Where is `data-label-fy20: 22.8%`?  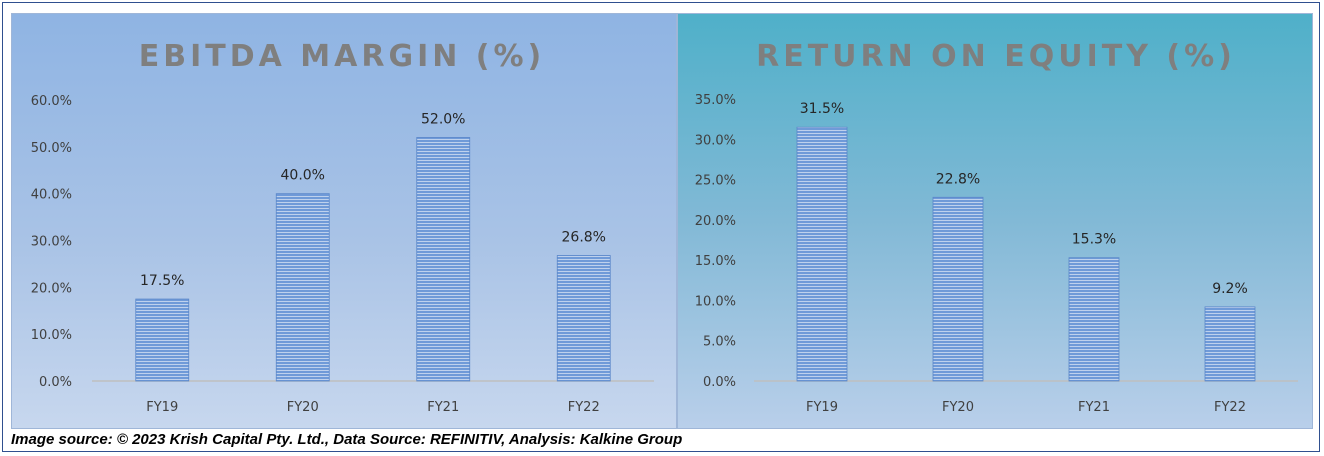
data-label-fy20: 22.8% is located at coordinates (958, 179).